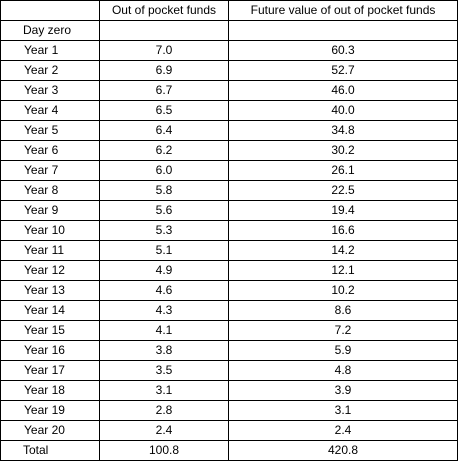 This screenshot has width=458, height=463. What do you see at coordinates (164, 190) in the screenshot?
I see `out-of-pocket-cell: 5.8` at bounding box center [164, 190].